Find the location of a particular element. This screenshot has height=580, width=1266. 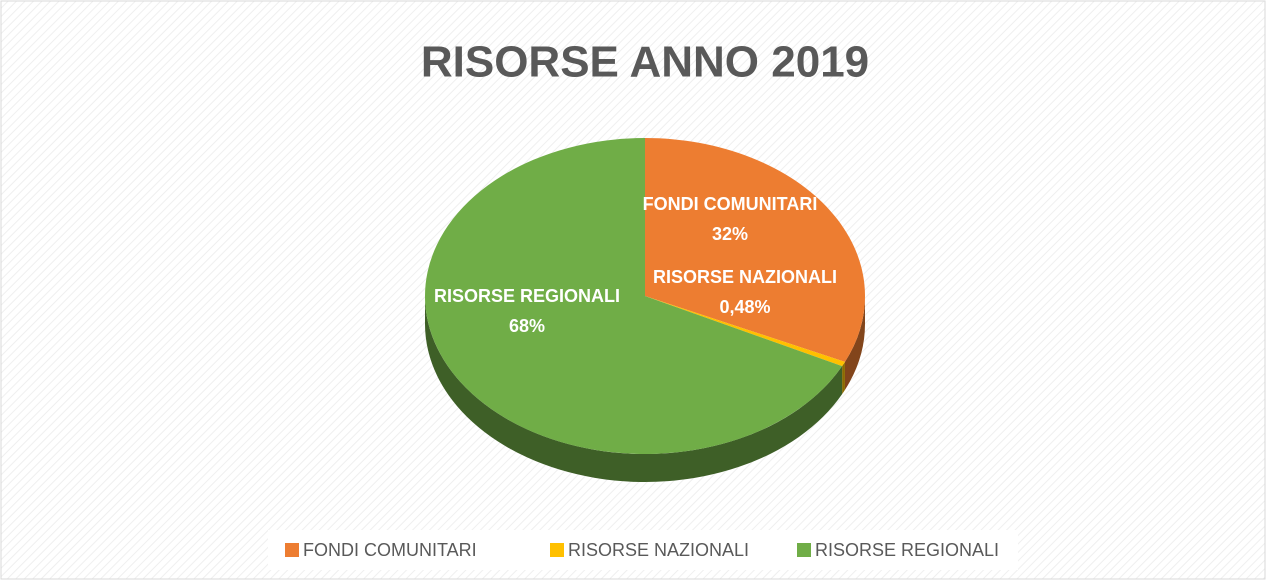

data-label-value: 0,48% is located at coordinates (744, 307).